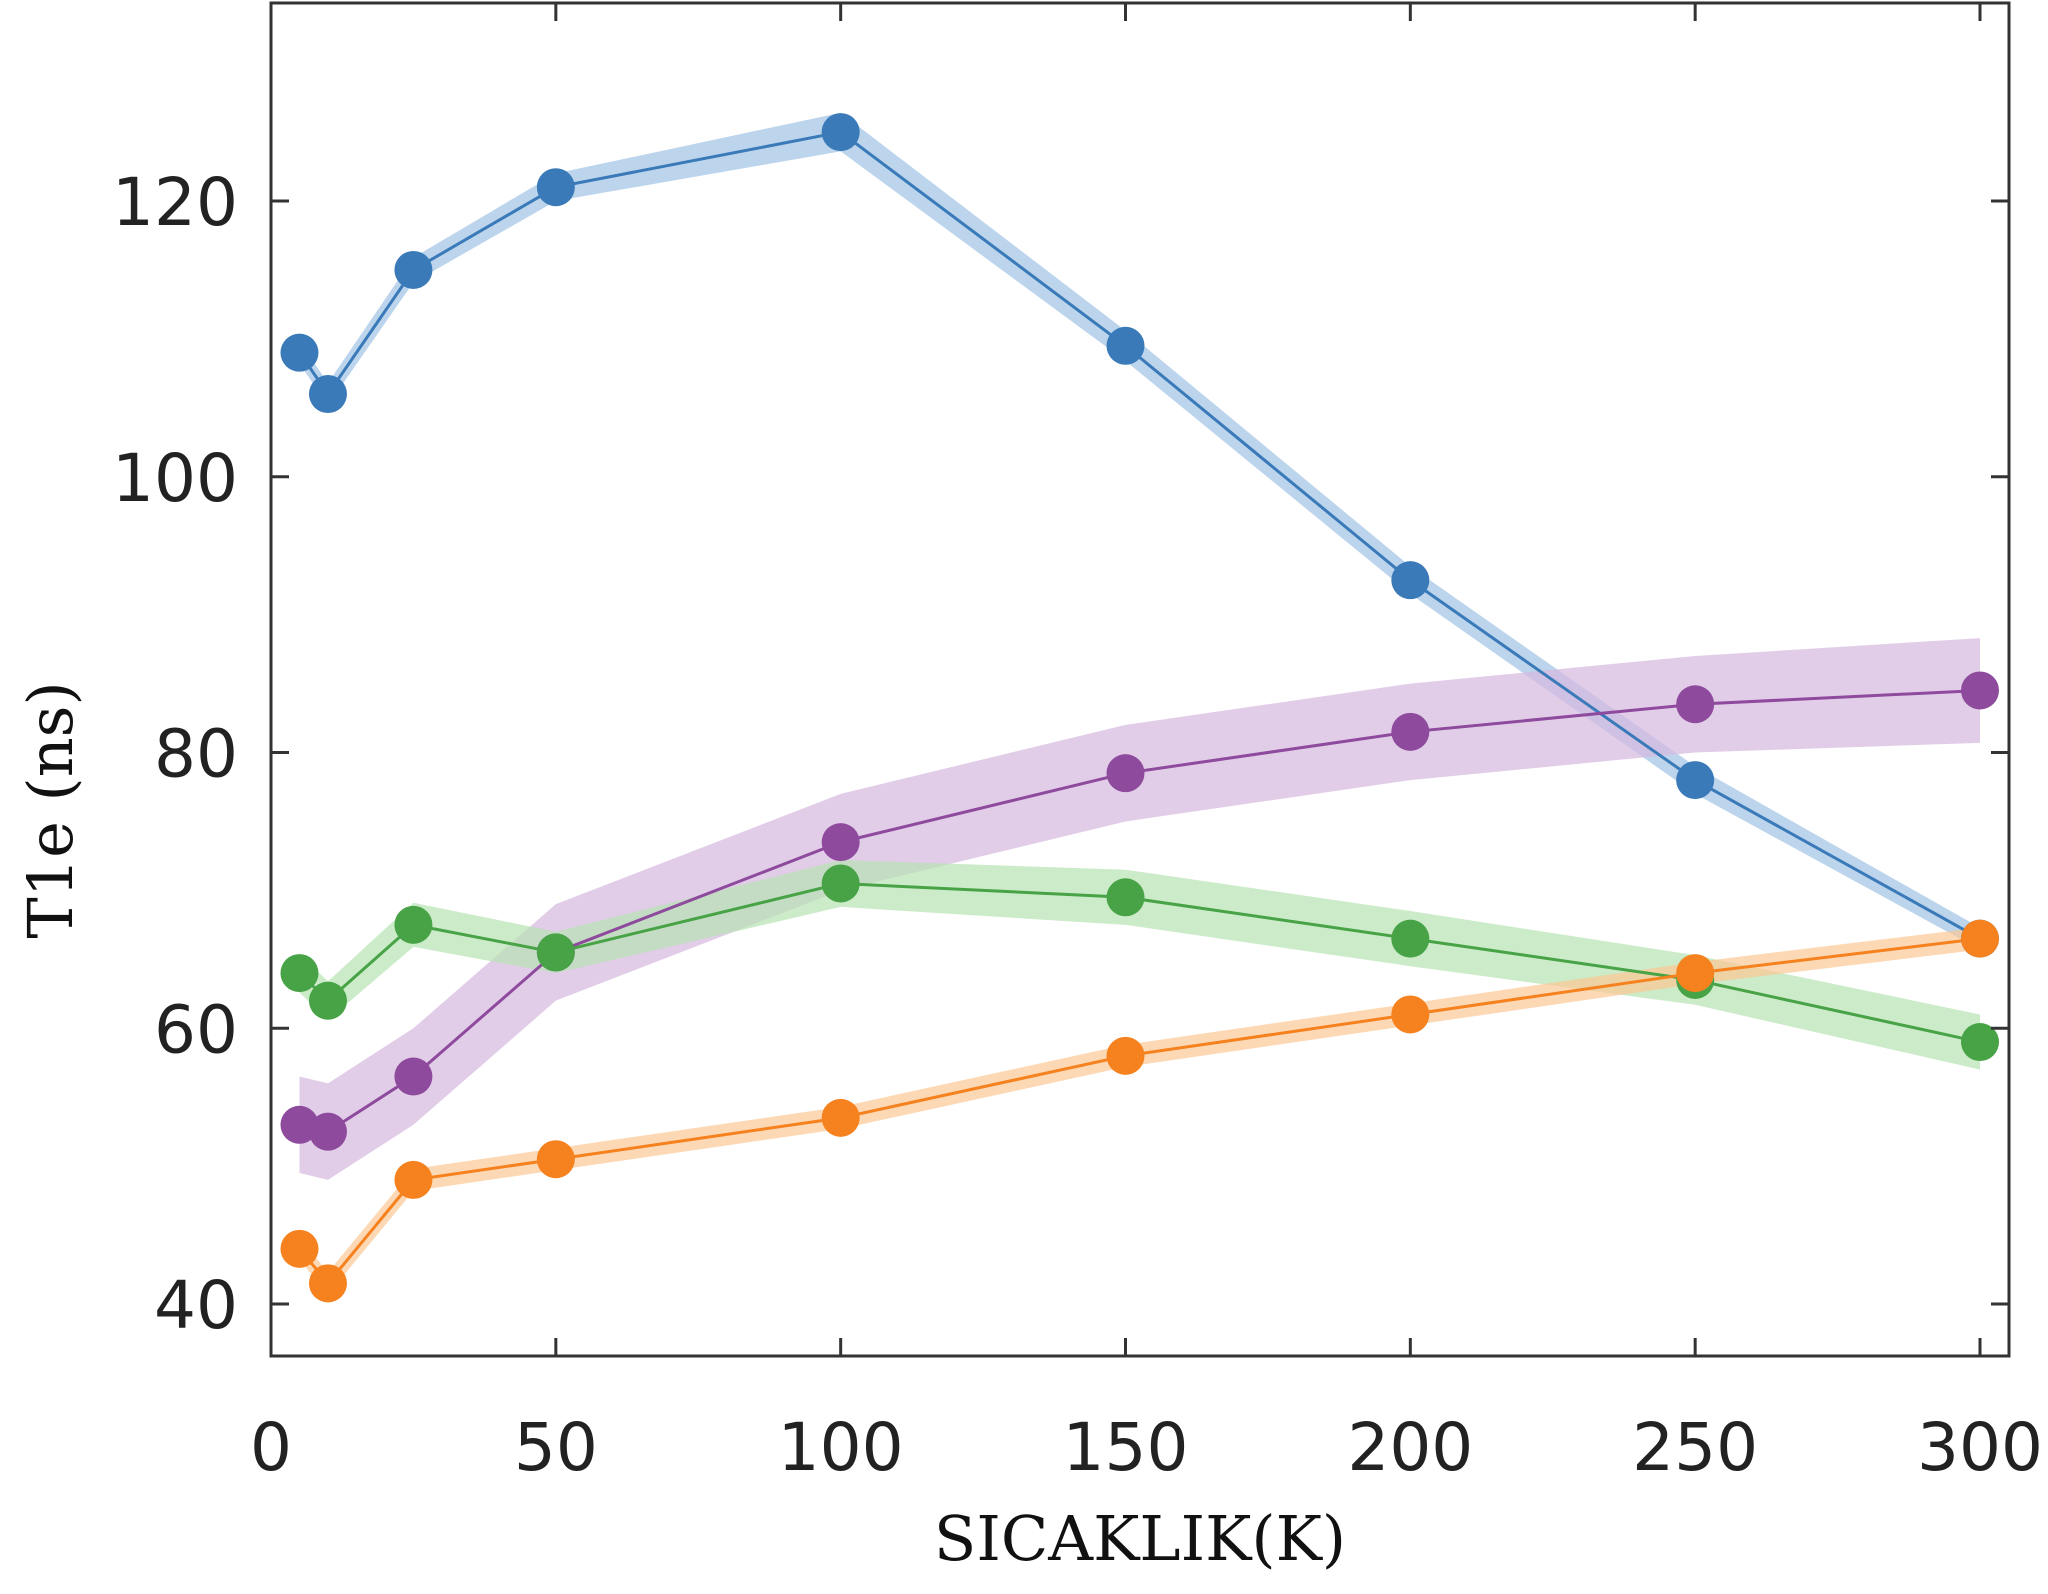  Describe the element at coordinates (841, 1447) in the screenshot. I see `x-tick-label-2: 100` at that location.